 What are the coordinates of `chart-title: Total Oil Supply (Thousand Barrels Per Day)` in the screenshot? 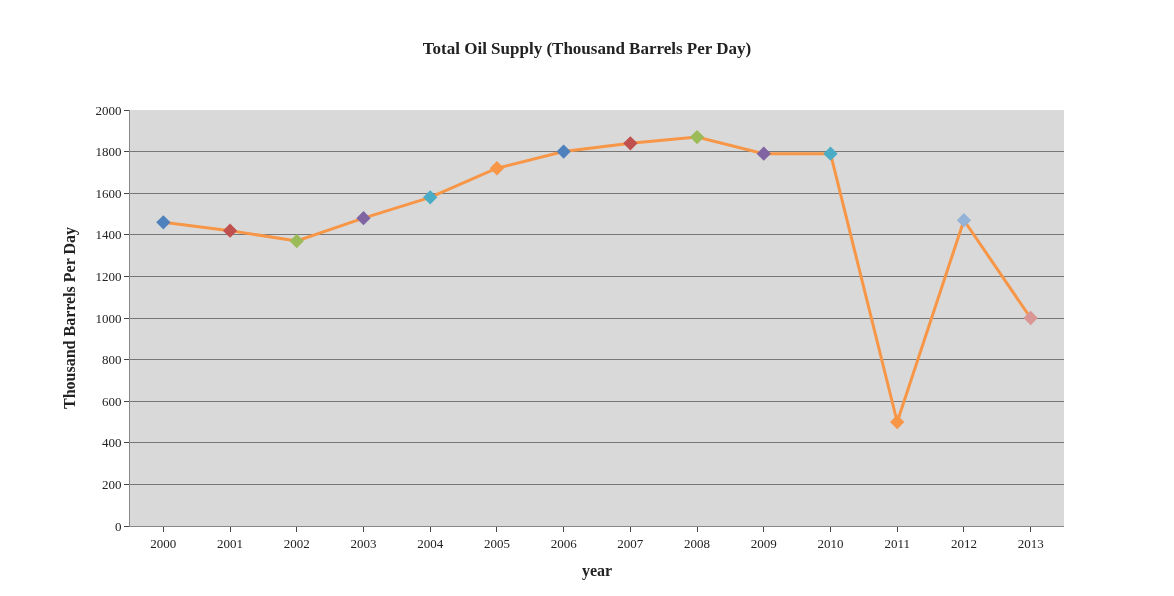 It's located at (587, 48).